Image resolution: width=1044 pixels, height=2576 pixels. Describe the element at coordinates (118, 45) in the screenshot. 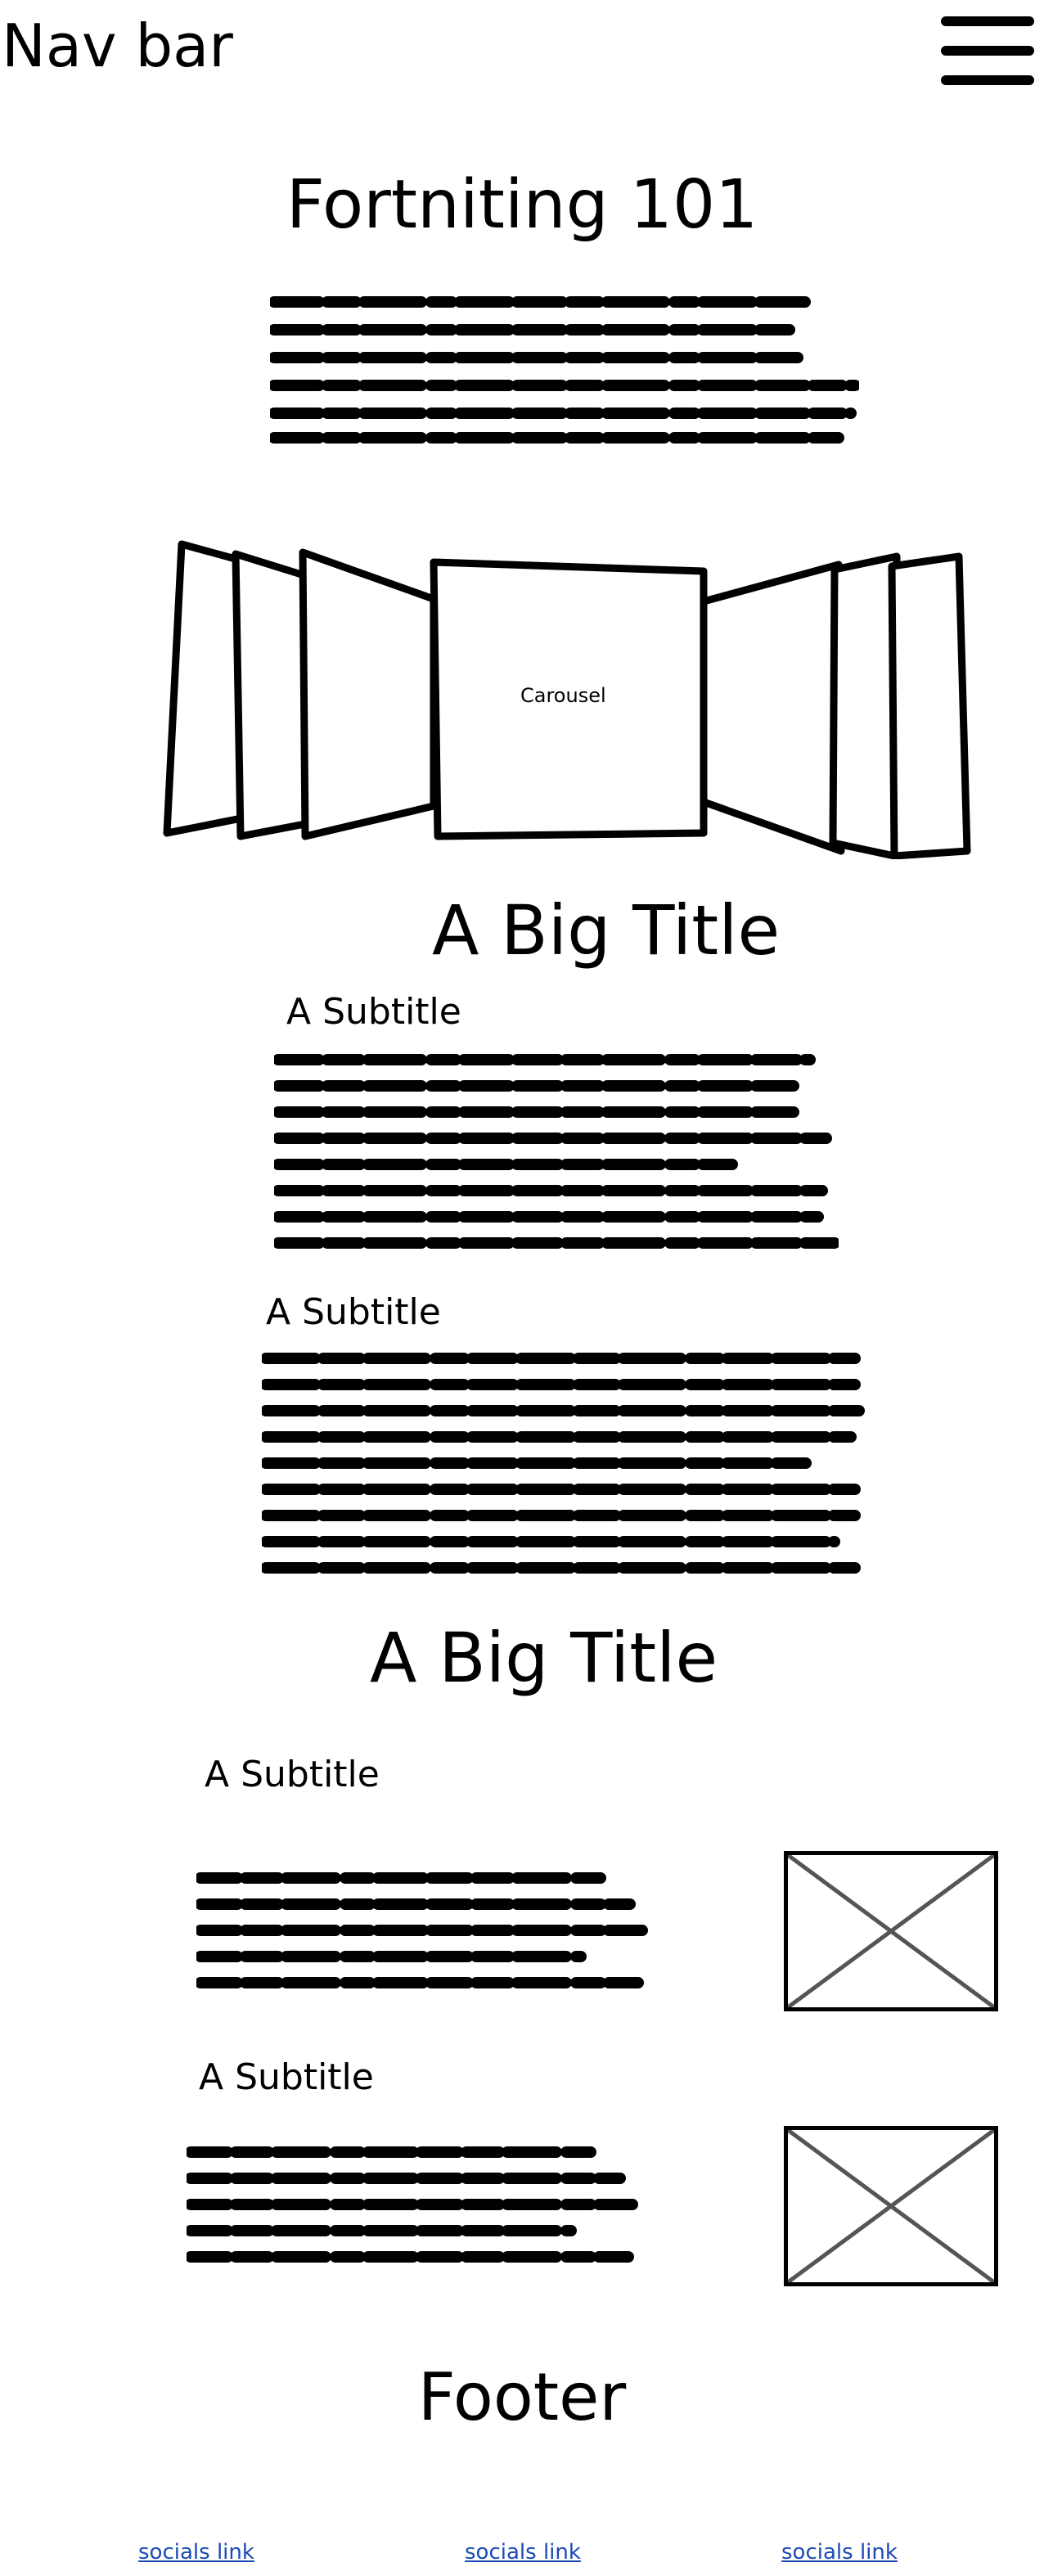

I see `nav-bar-title: Nav bar` at that location.